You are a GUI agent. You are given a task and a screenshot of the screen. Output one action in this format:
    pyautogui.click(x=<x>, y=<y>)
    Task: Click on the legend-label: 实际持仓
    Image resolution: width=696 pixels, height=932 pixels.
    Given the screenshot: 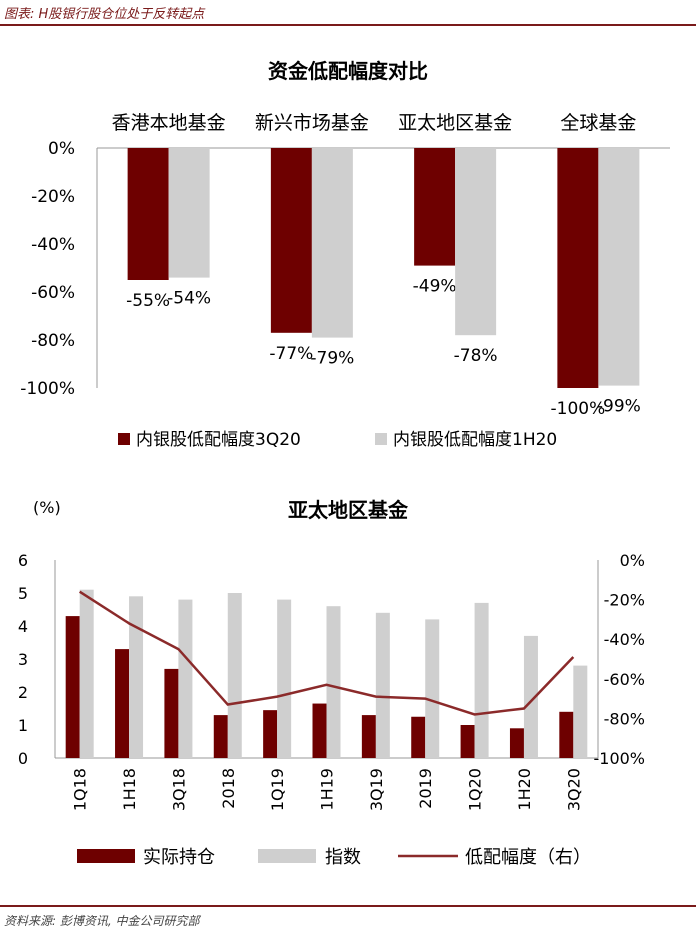 What is the action you would take?
    pyautogui.click(x=179, y=857)
    